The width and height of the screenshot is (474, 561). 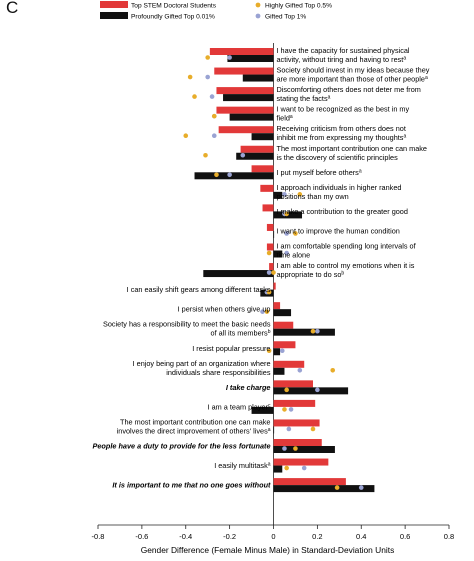 I want to click on legend-marker, so click(x=258, y=5).